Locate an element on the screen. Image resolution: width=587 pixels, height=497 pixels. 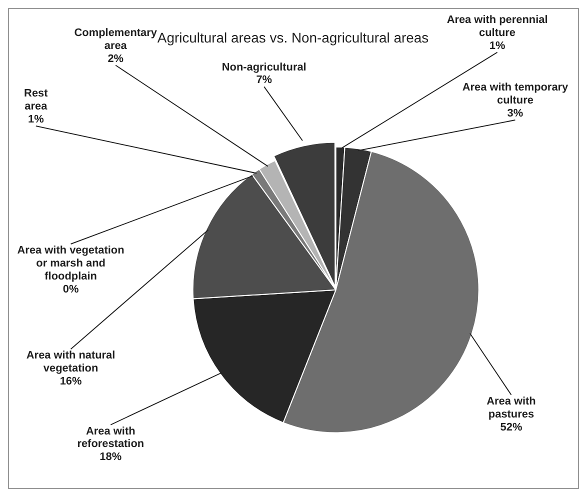
data-label: 52% is located at coordinates (511, 427).